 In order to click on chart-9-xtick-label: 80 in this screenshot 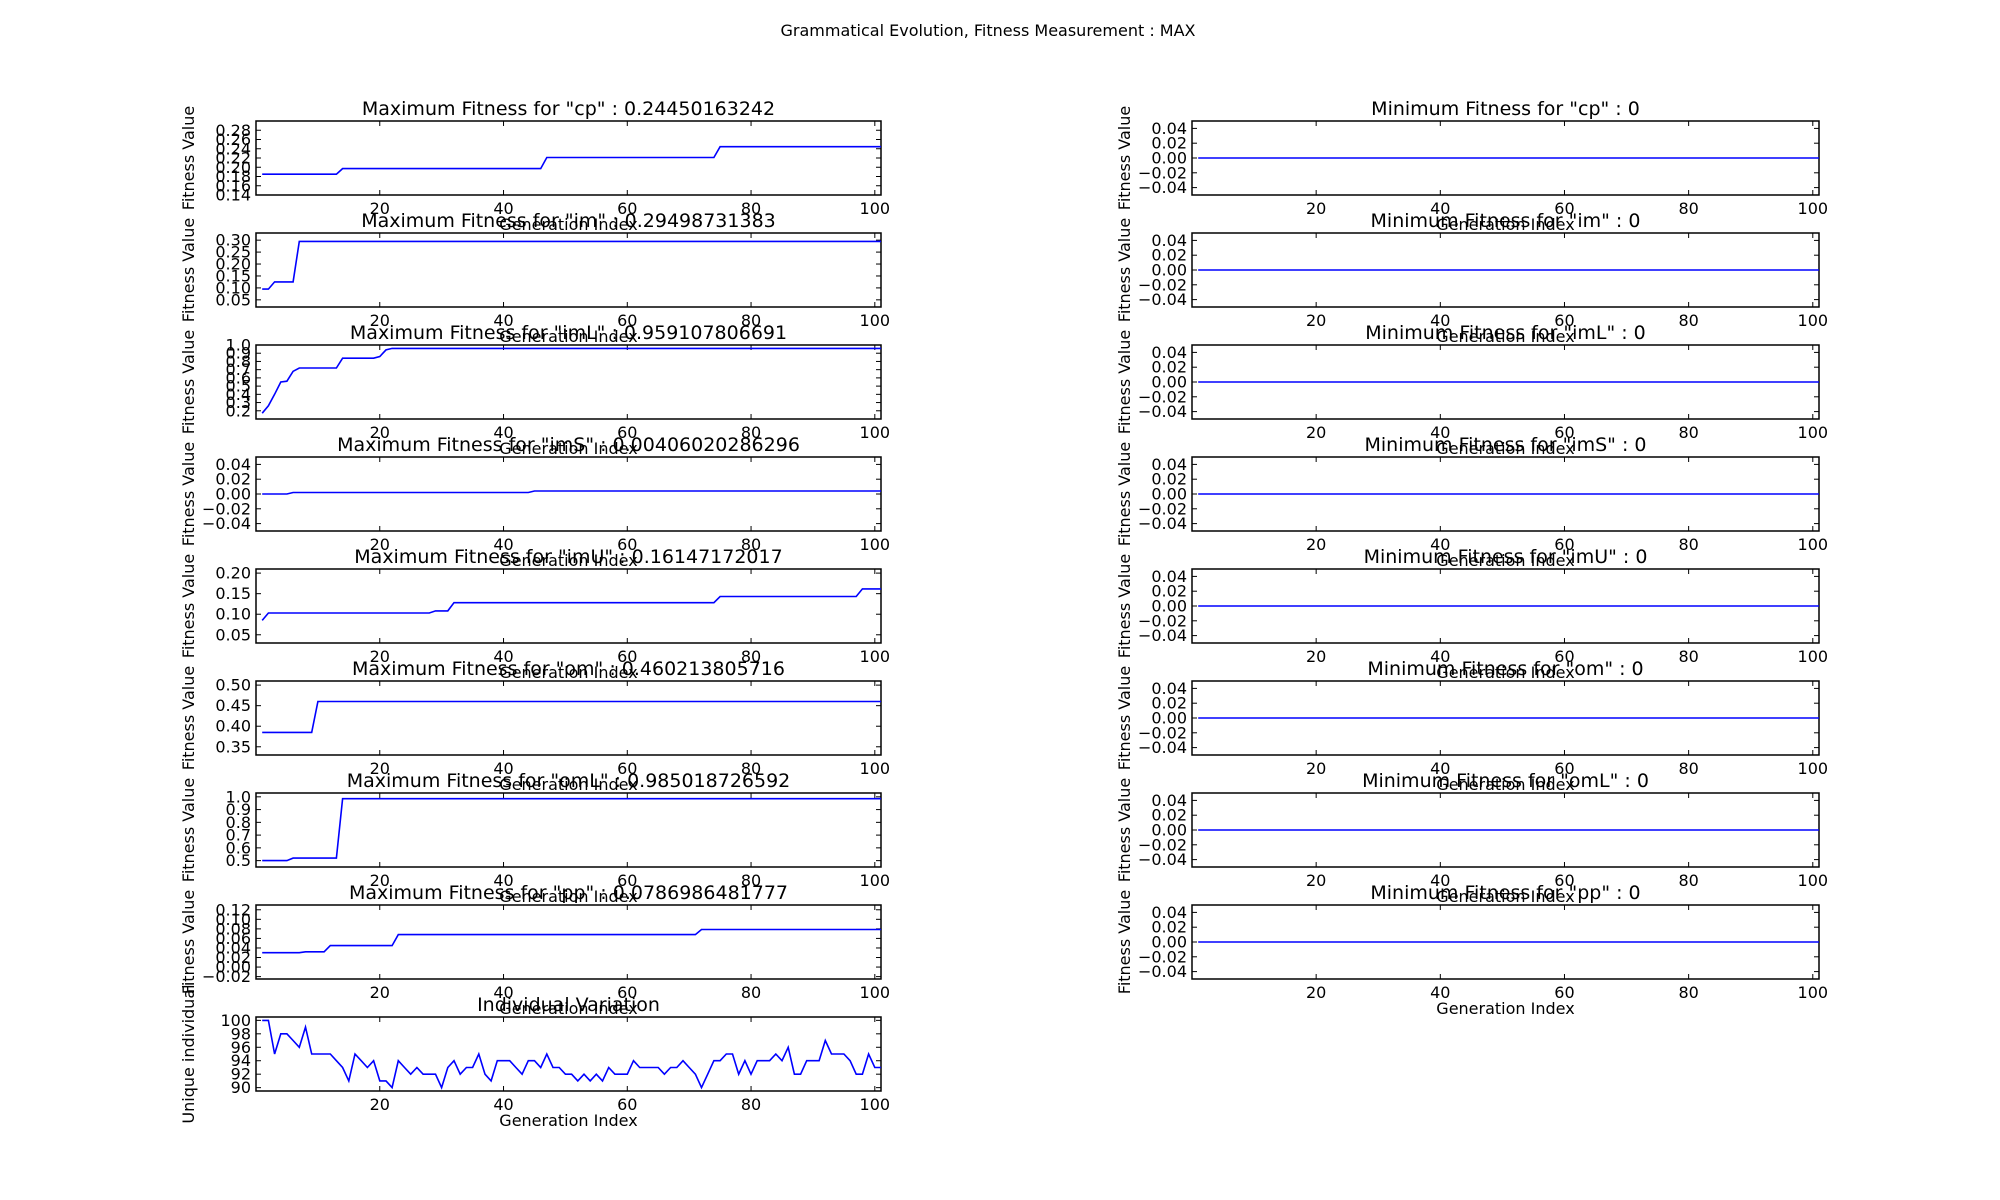, I will do `click(1688, 656)`.